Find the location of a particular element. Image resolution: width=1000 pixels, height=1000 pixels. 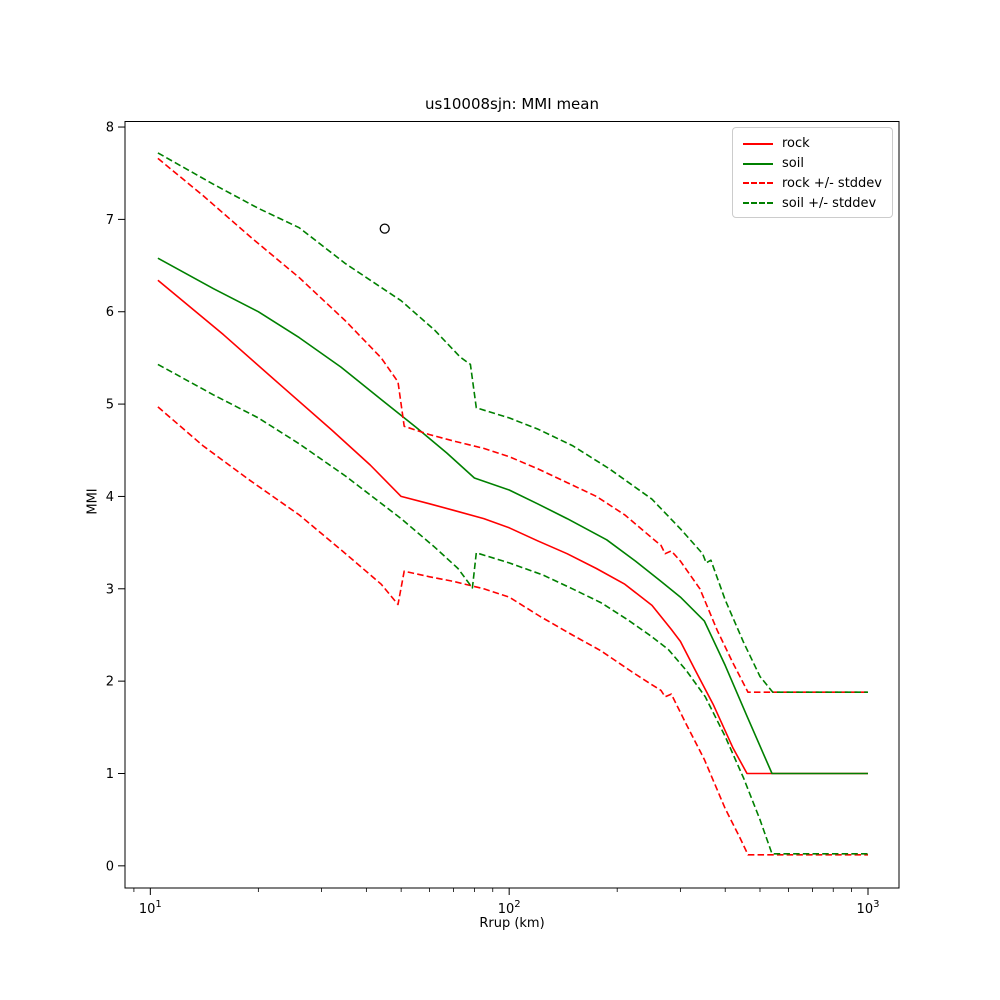

y-tick-label: 2 is located at coordinates (110, 682).